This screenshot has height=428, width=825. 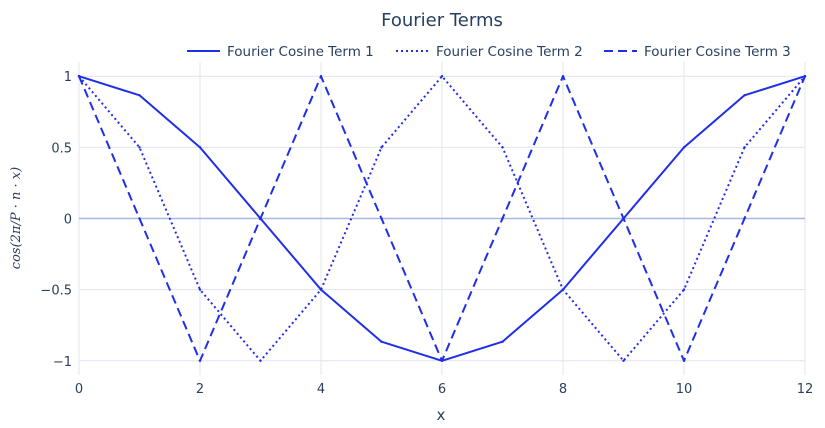 What do you see at coordinates (509, 52) in the screenshot?
I see `legend-label: Fourier Cosine Term 2` at bounding box center [509, 52].